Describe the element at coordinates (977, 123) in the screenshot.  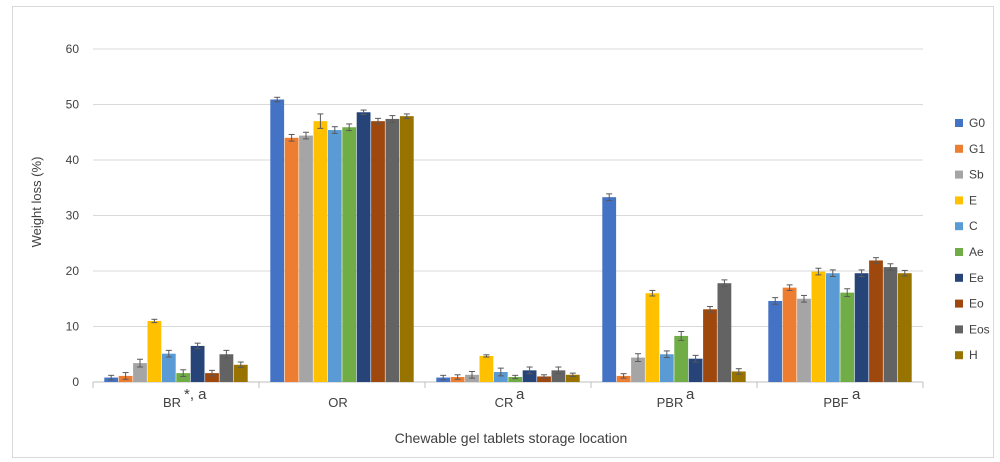
I see `legend-label-G0: G0` at that location.